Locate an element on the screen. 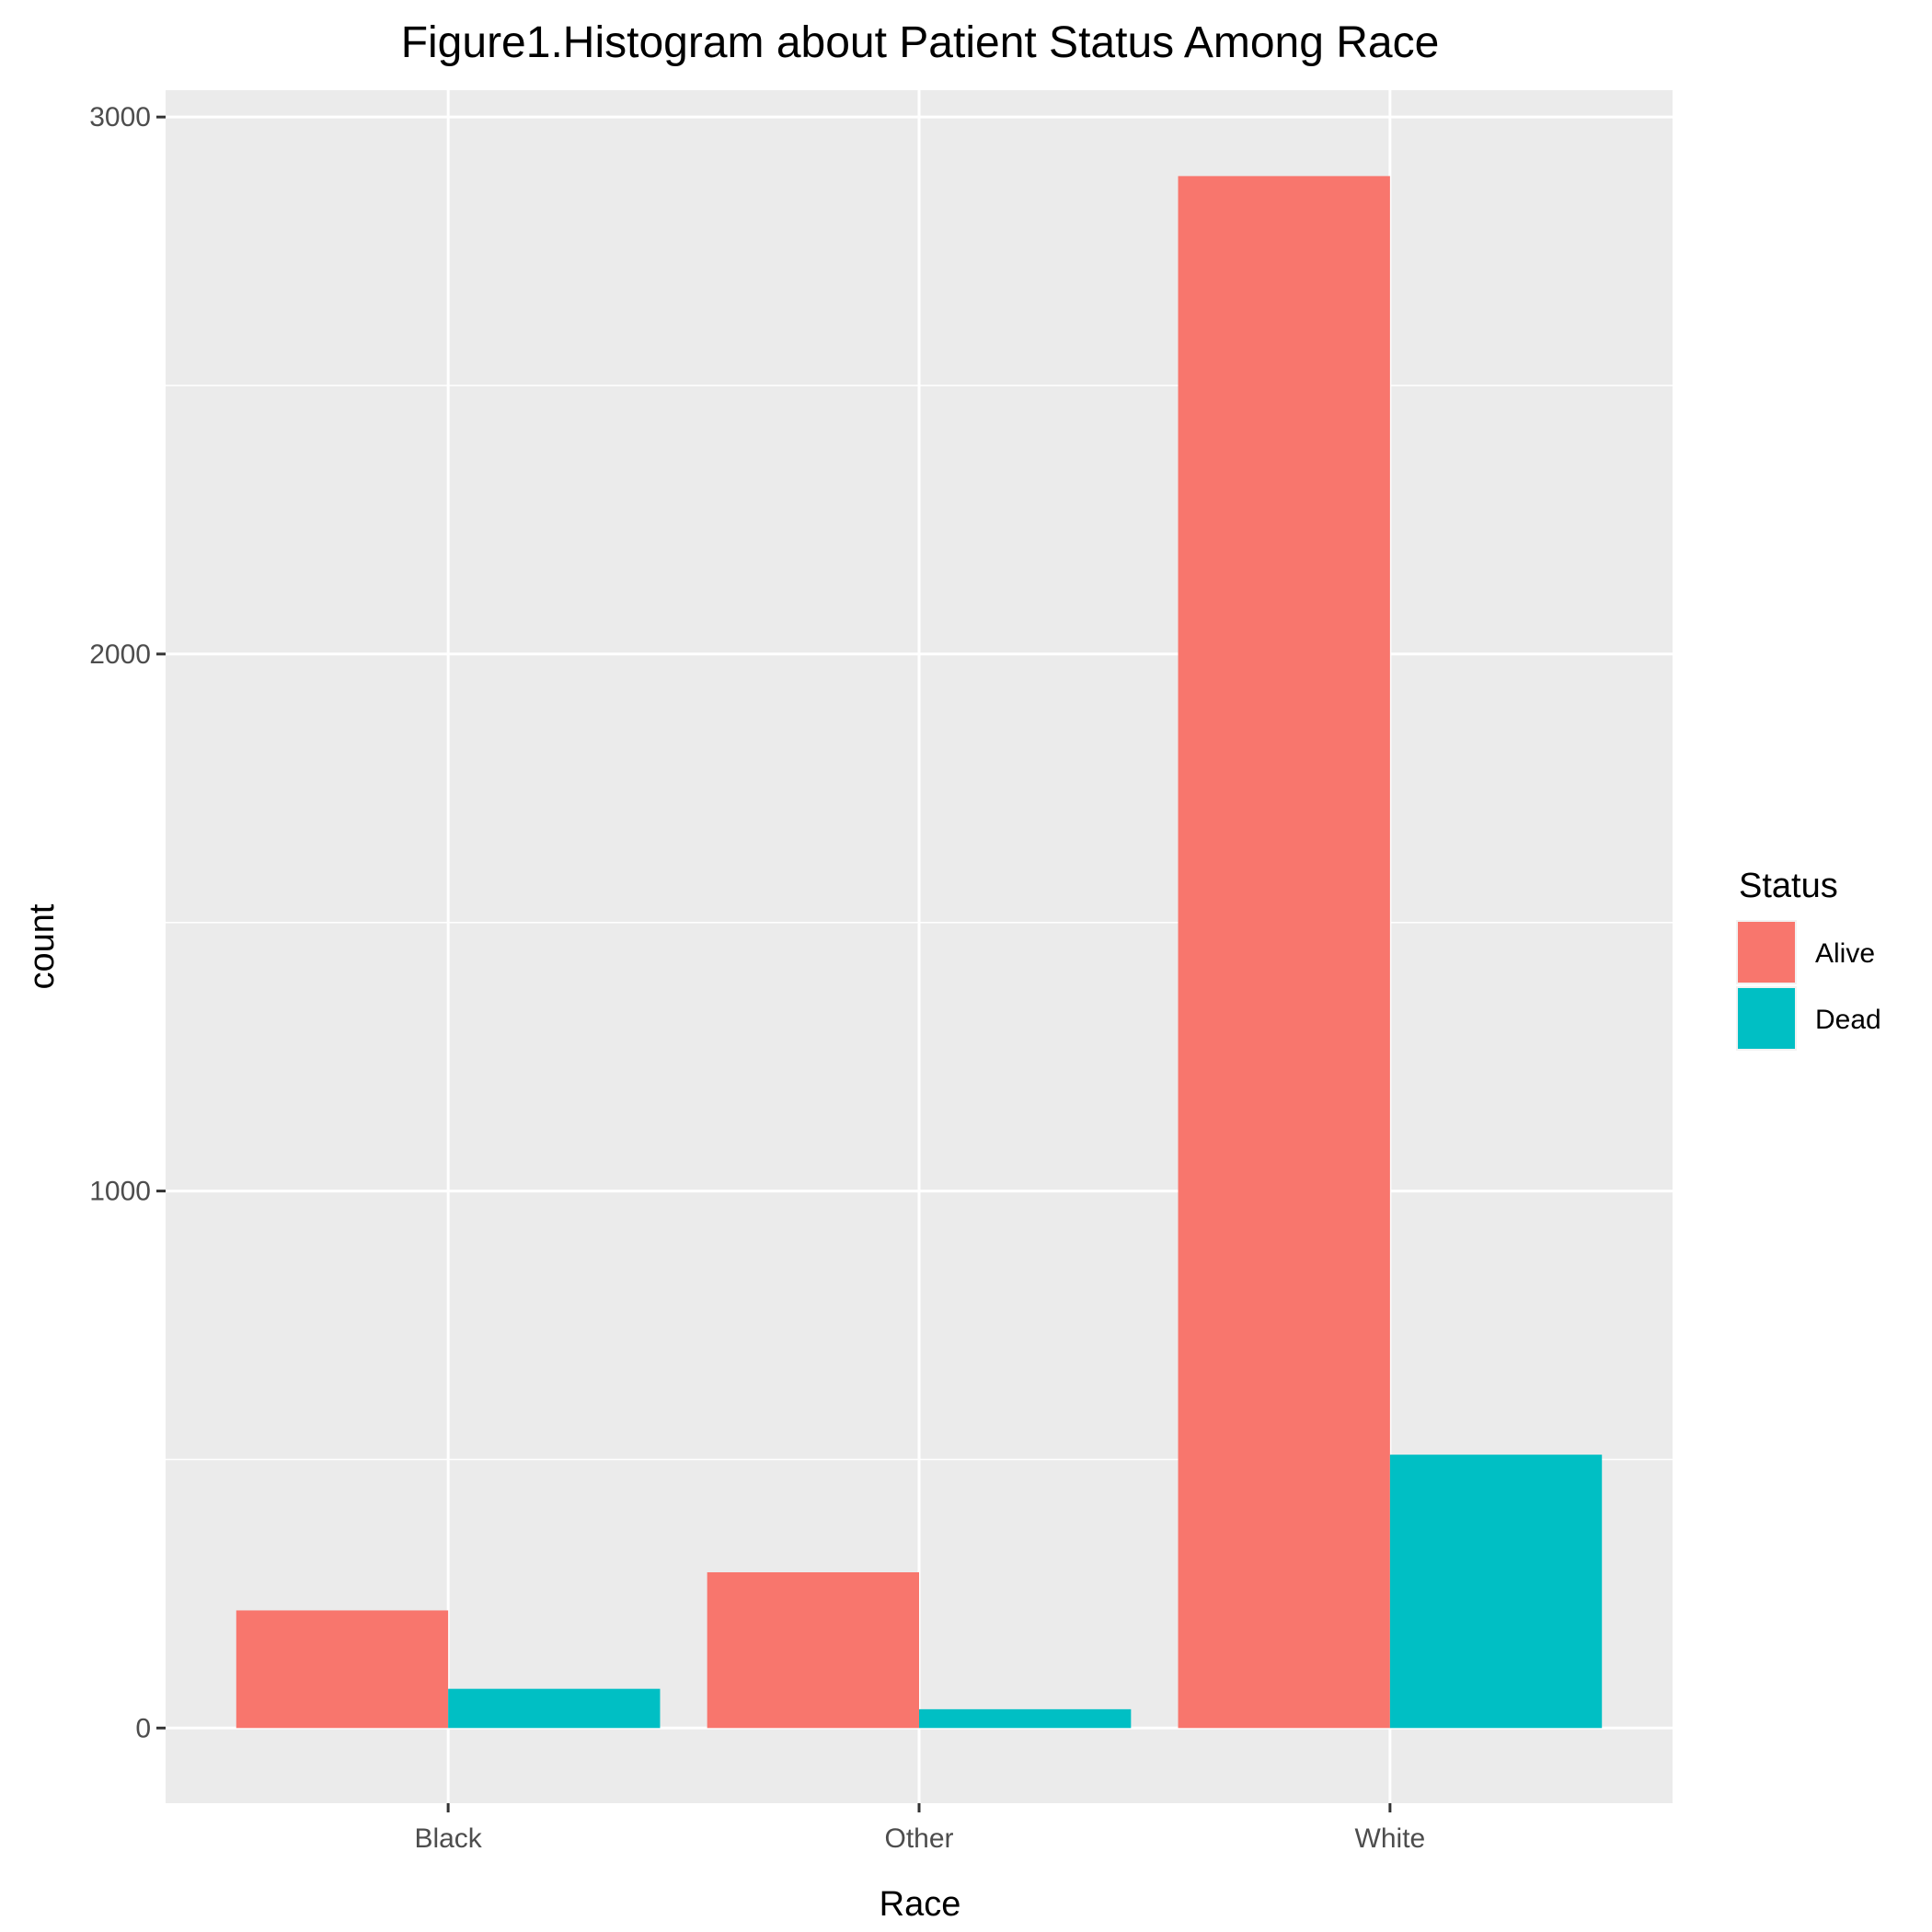 This screenshot has width=1932, height=1932. bar-alive-black is located at coordinates (342, 1669).